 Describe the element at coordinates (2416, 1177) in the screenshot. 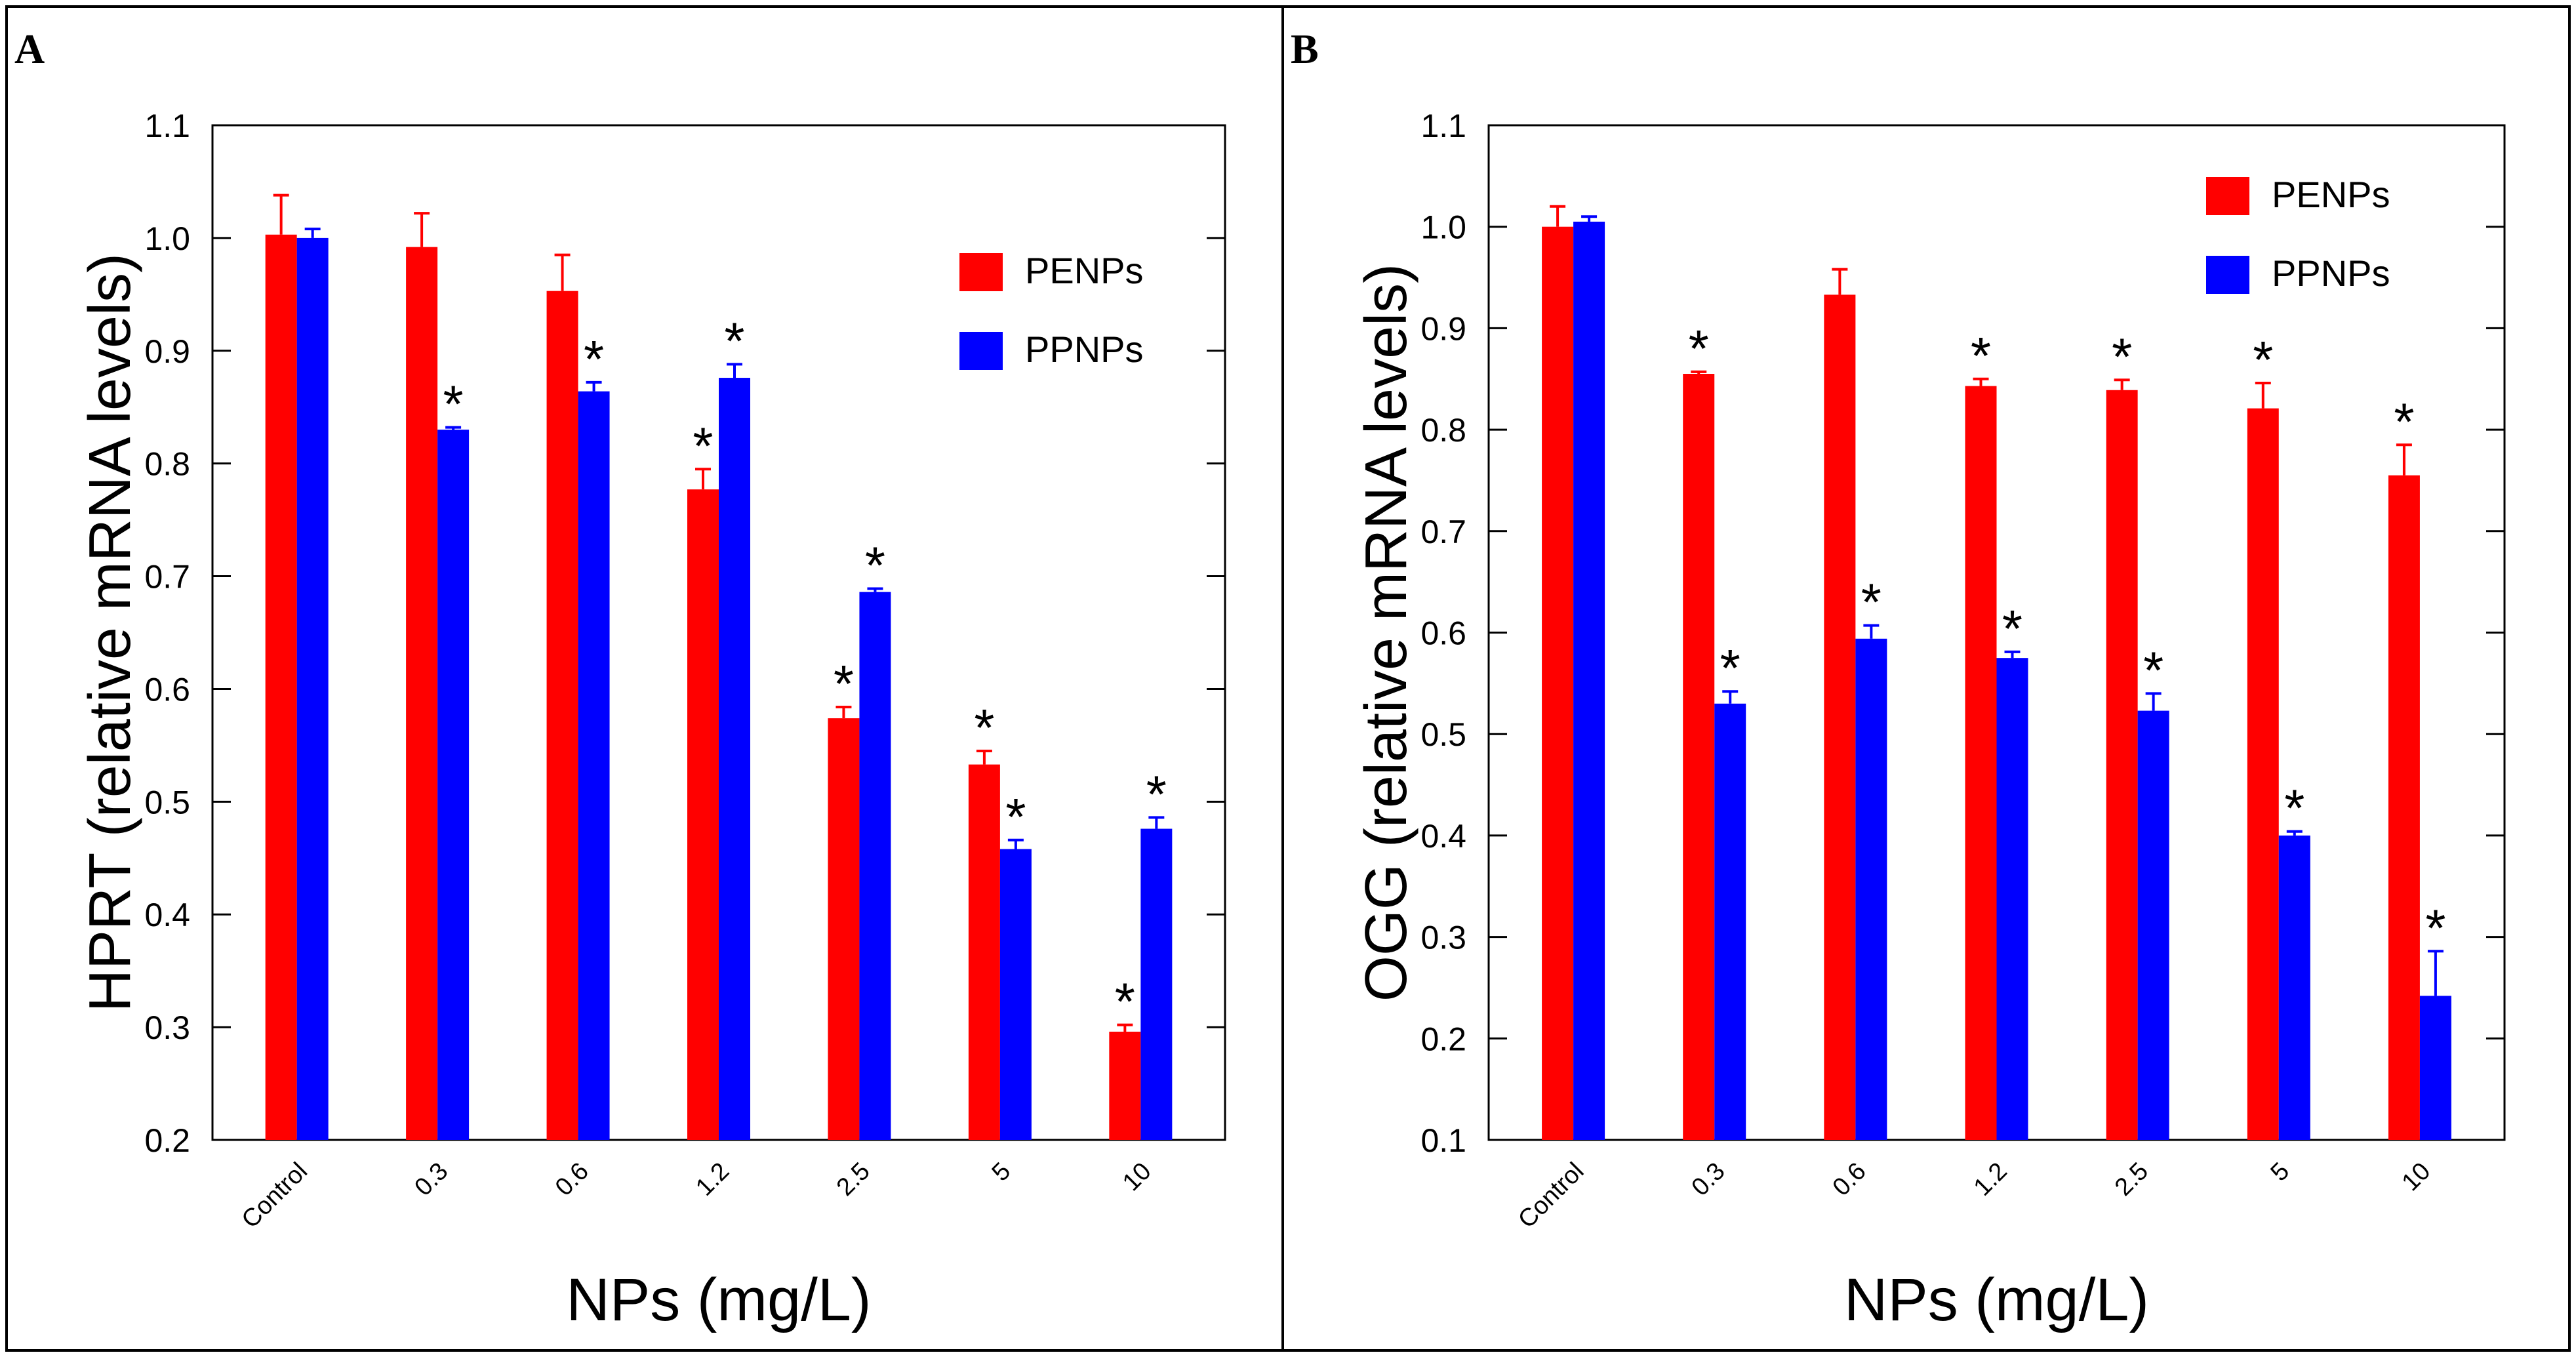

I see `chart-b-xtick-label: 10` at that location.